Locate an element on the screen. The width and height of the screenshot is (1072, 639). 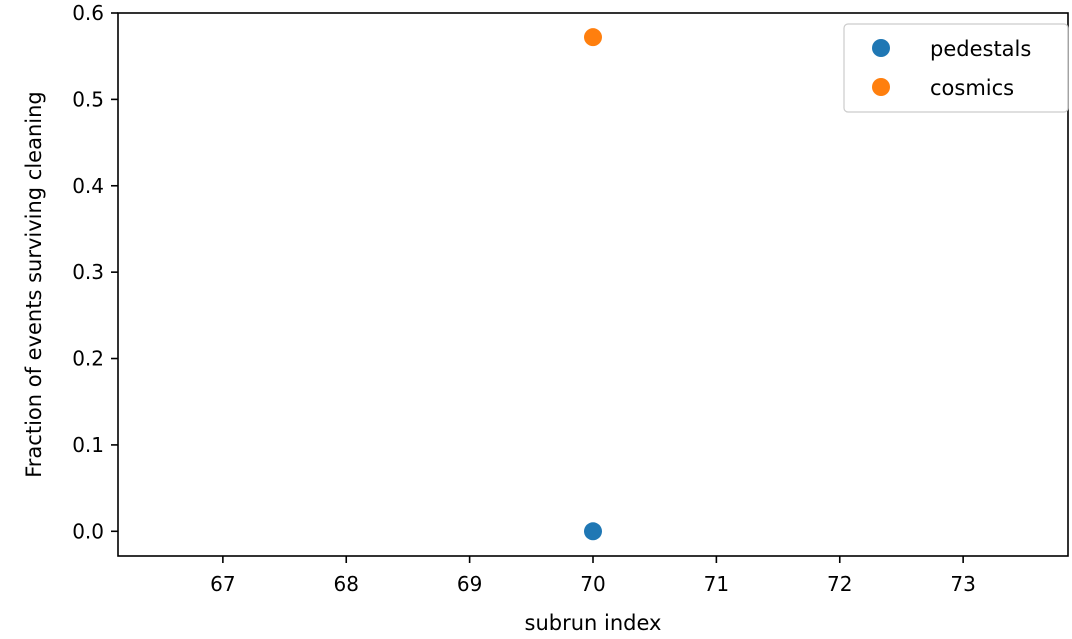
legend-label-cosmics: cosmics is located at coordinates (972, 88).